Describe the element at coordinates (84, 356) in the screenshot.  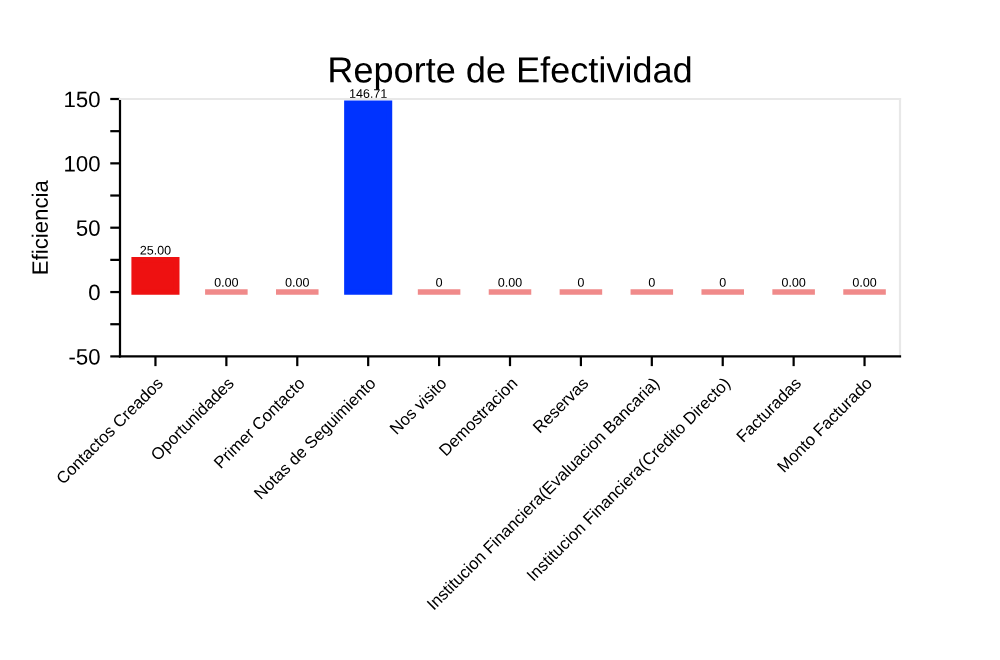
I see `y-tick-label: -50` at that location.